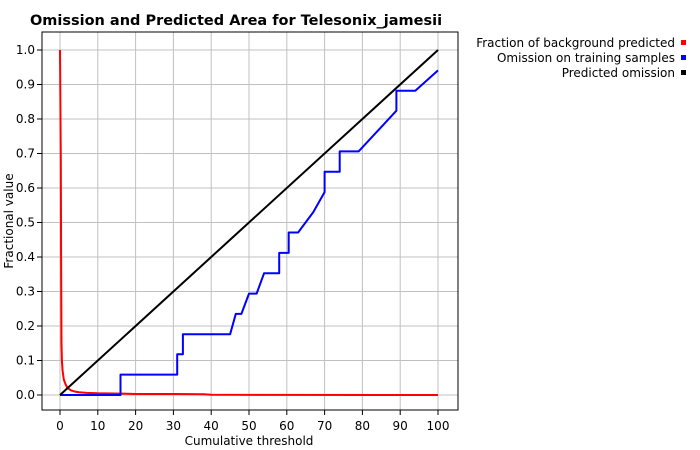  I want to click on x-tick-label: 50, so click(248, 426).